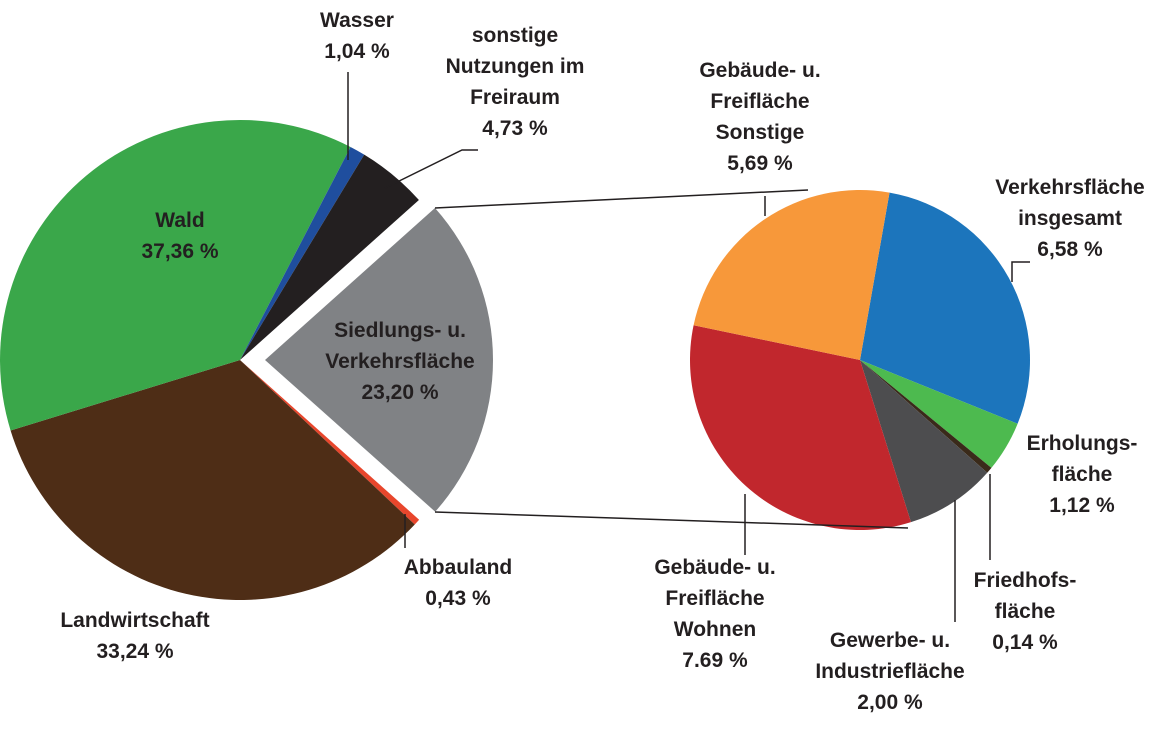  I want to click on slice-label: Erholungs-fläche 1,12 %, so click(1082, 474).